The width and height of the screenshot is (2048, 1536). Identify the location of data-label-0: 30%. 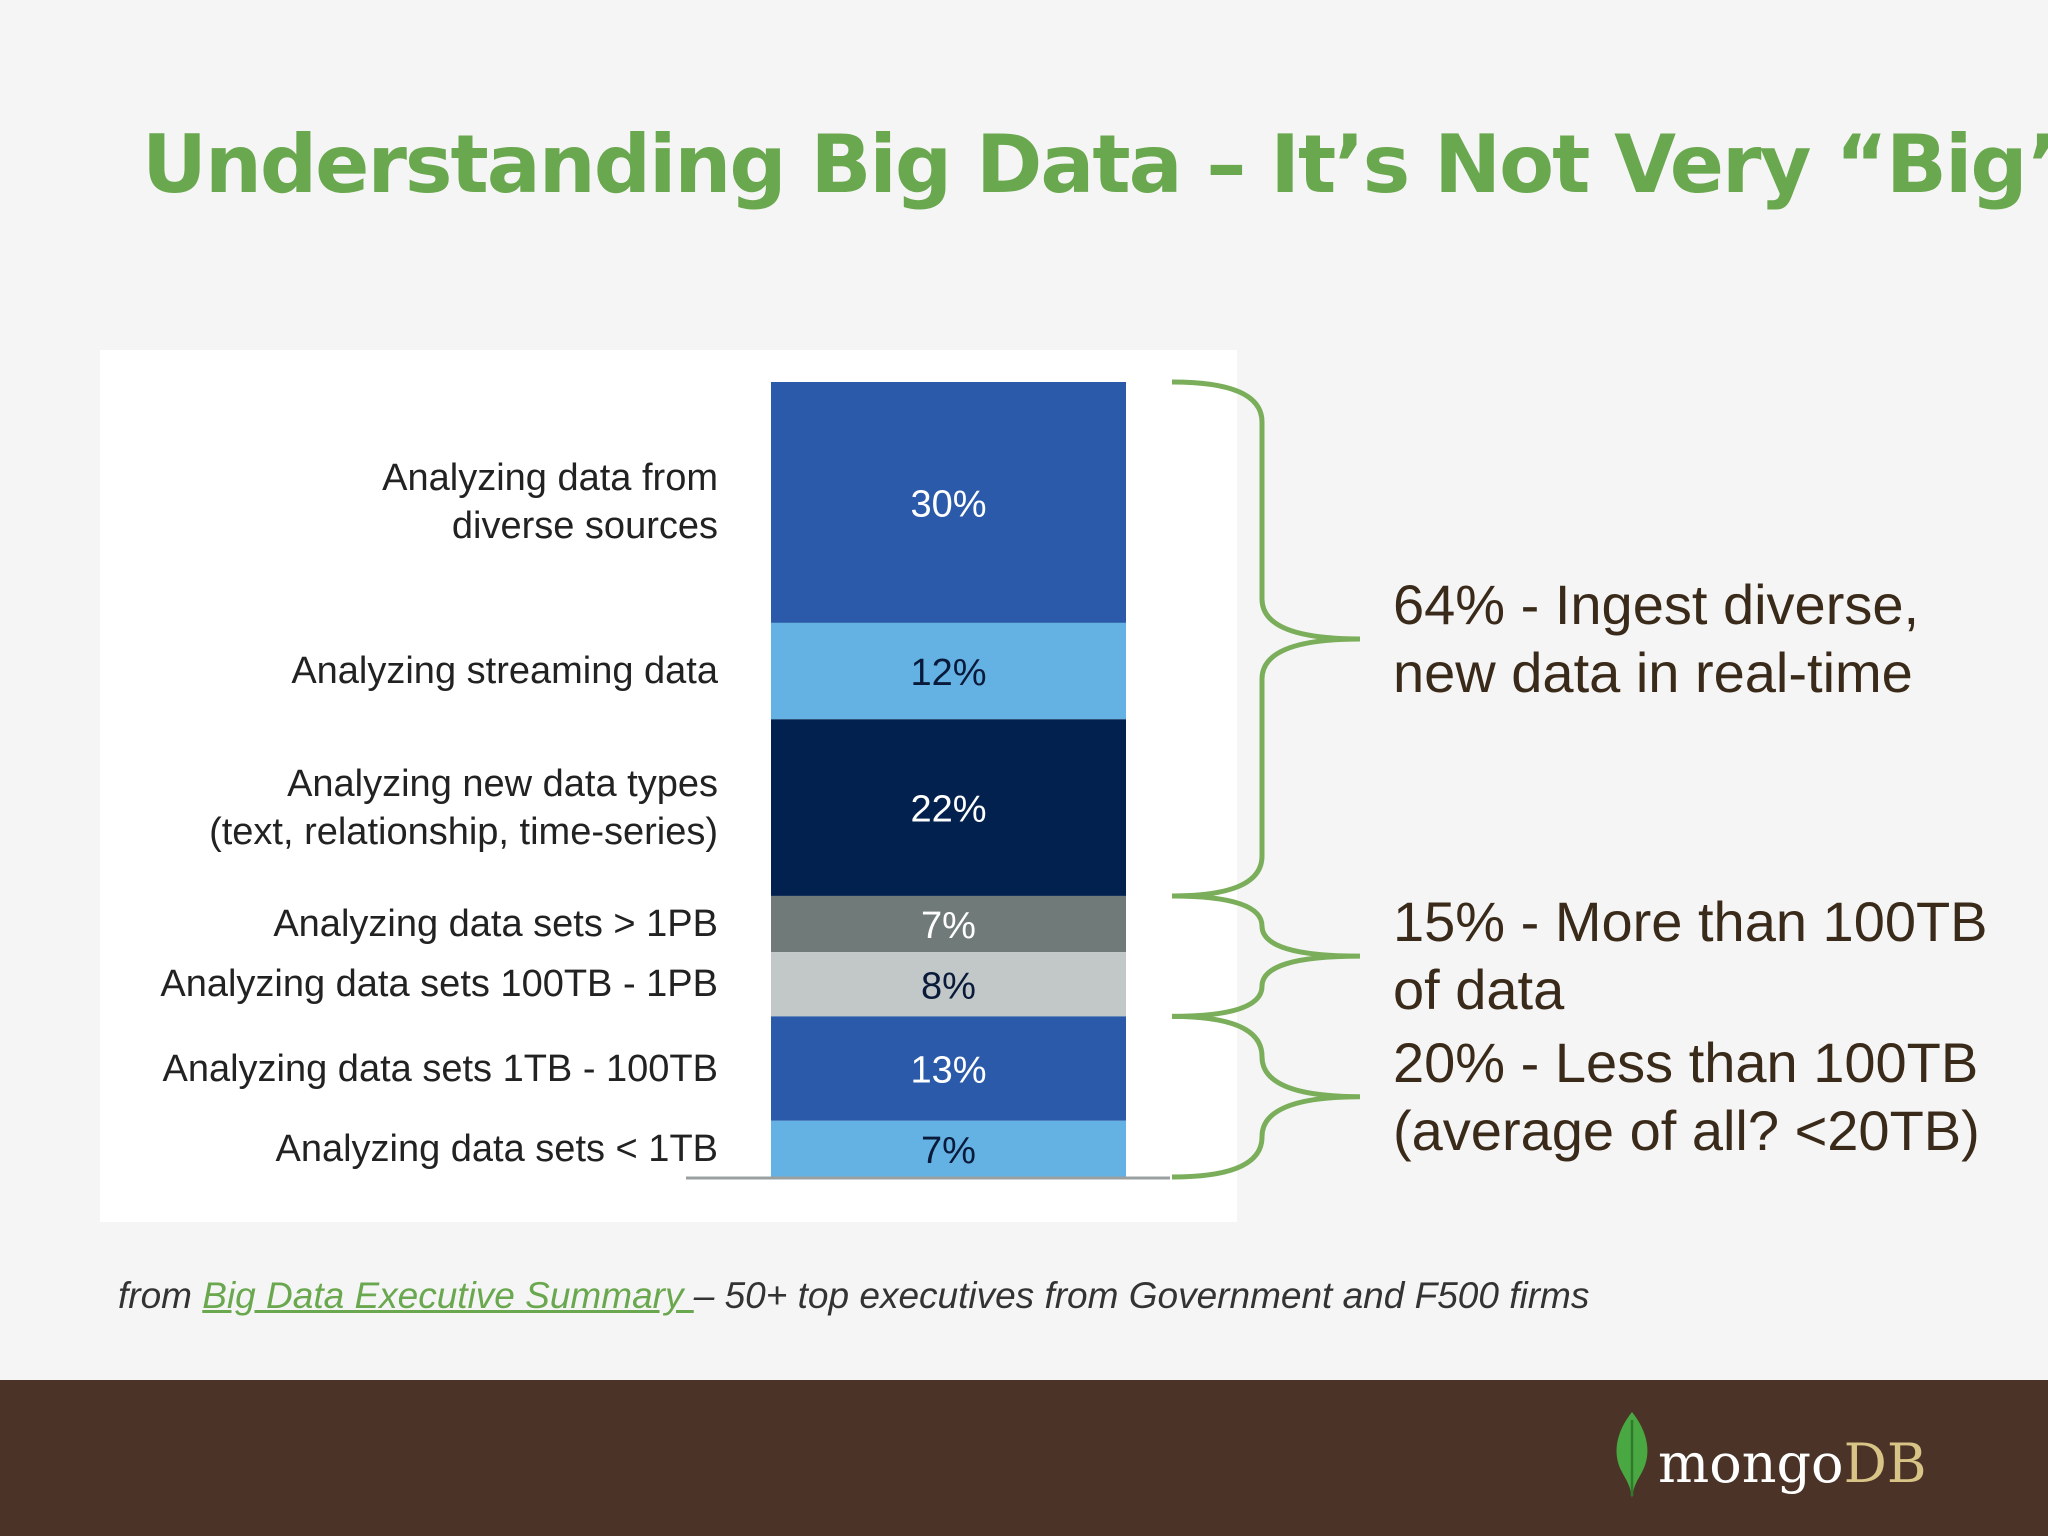
(948, 504).